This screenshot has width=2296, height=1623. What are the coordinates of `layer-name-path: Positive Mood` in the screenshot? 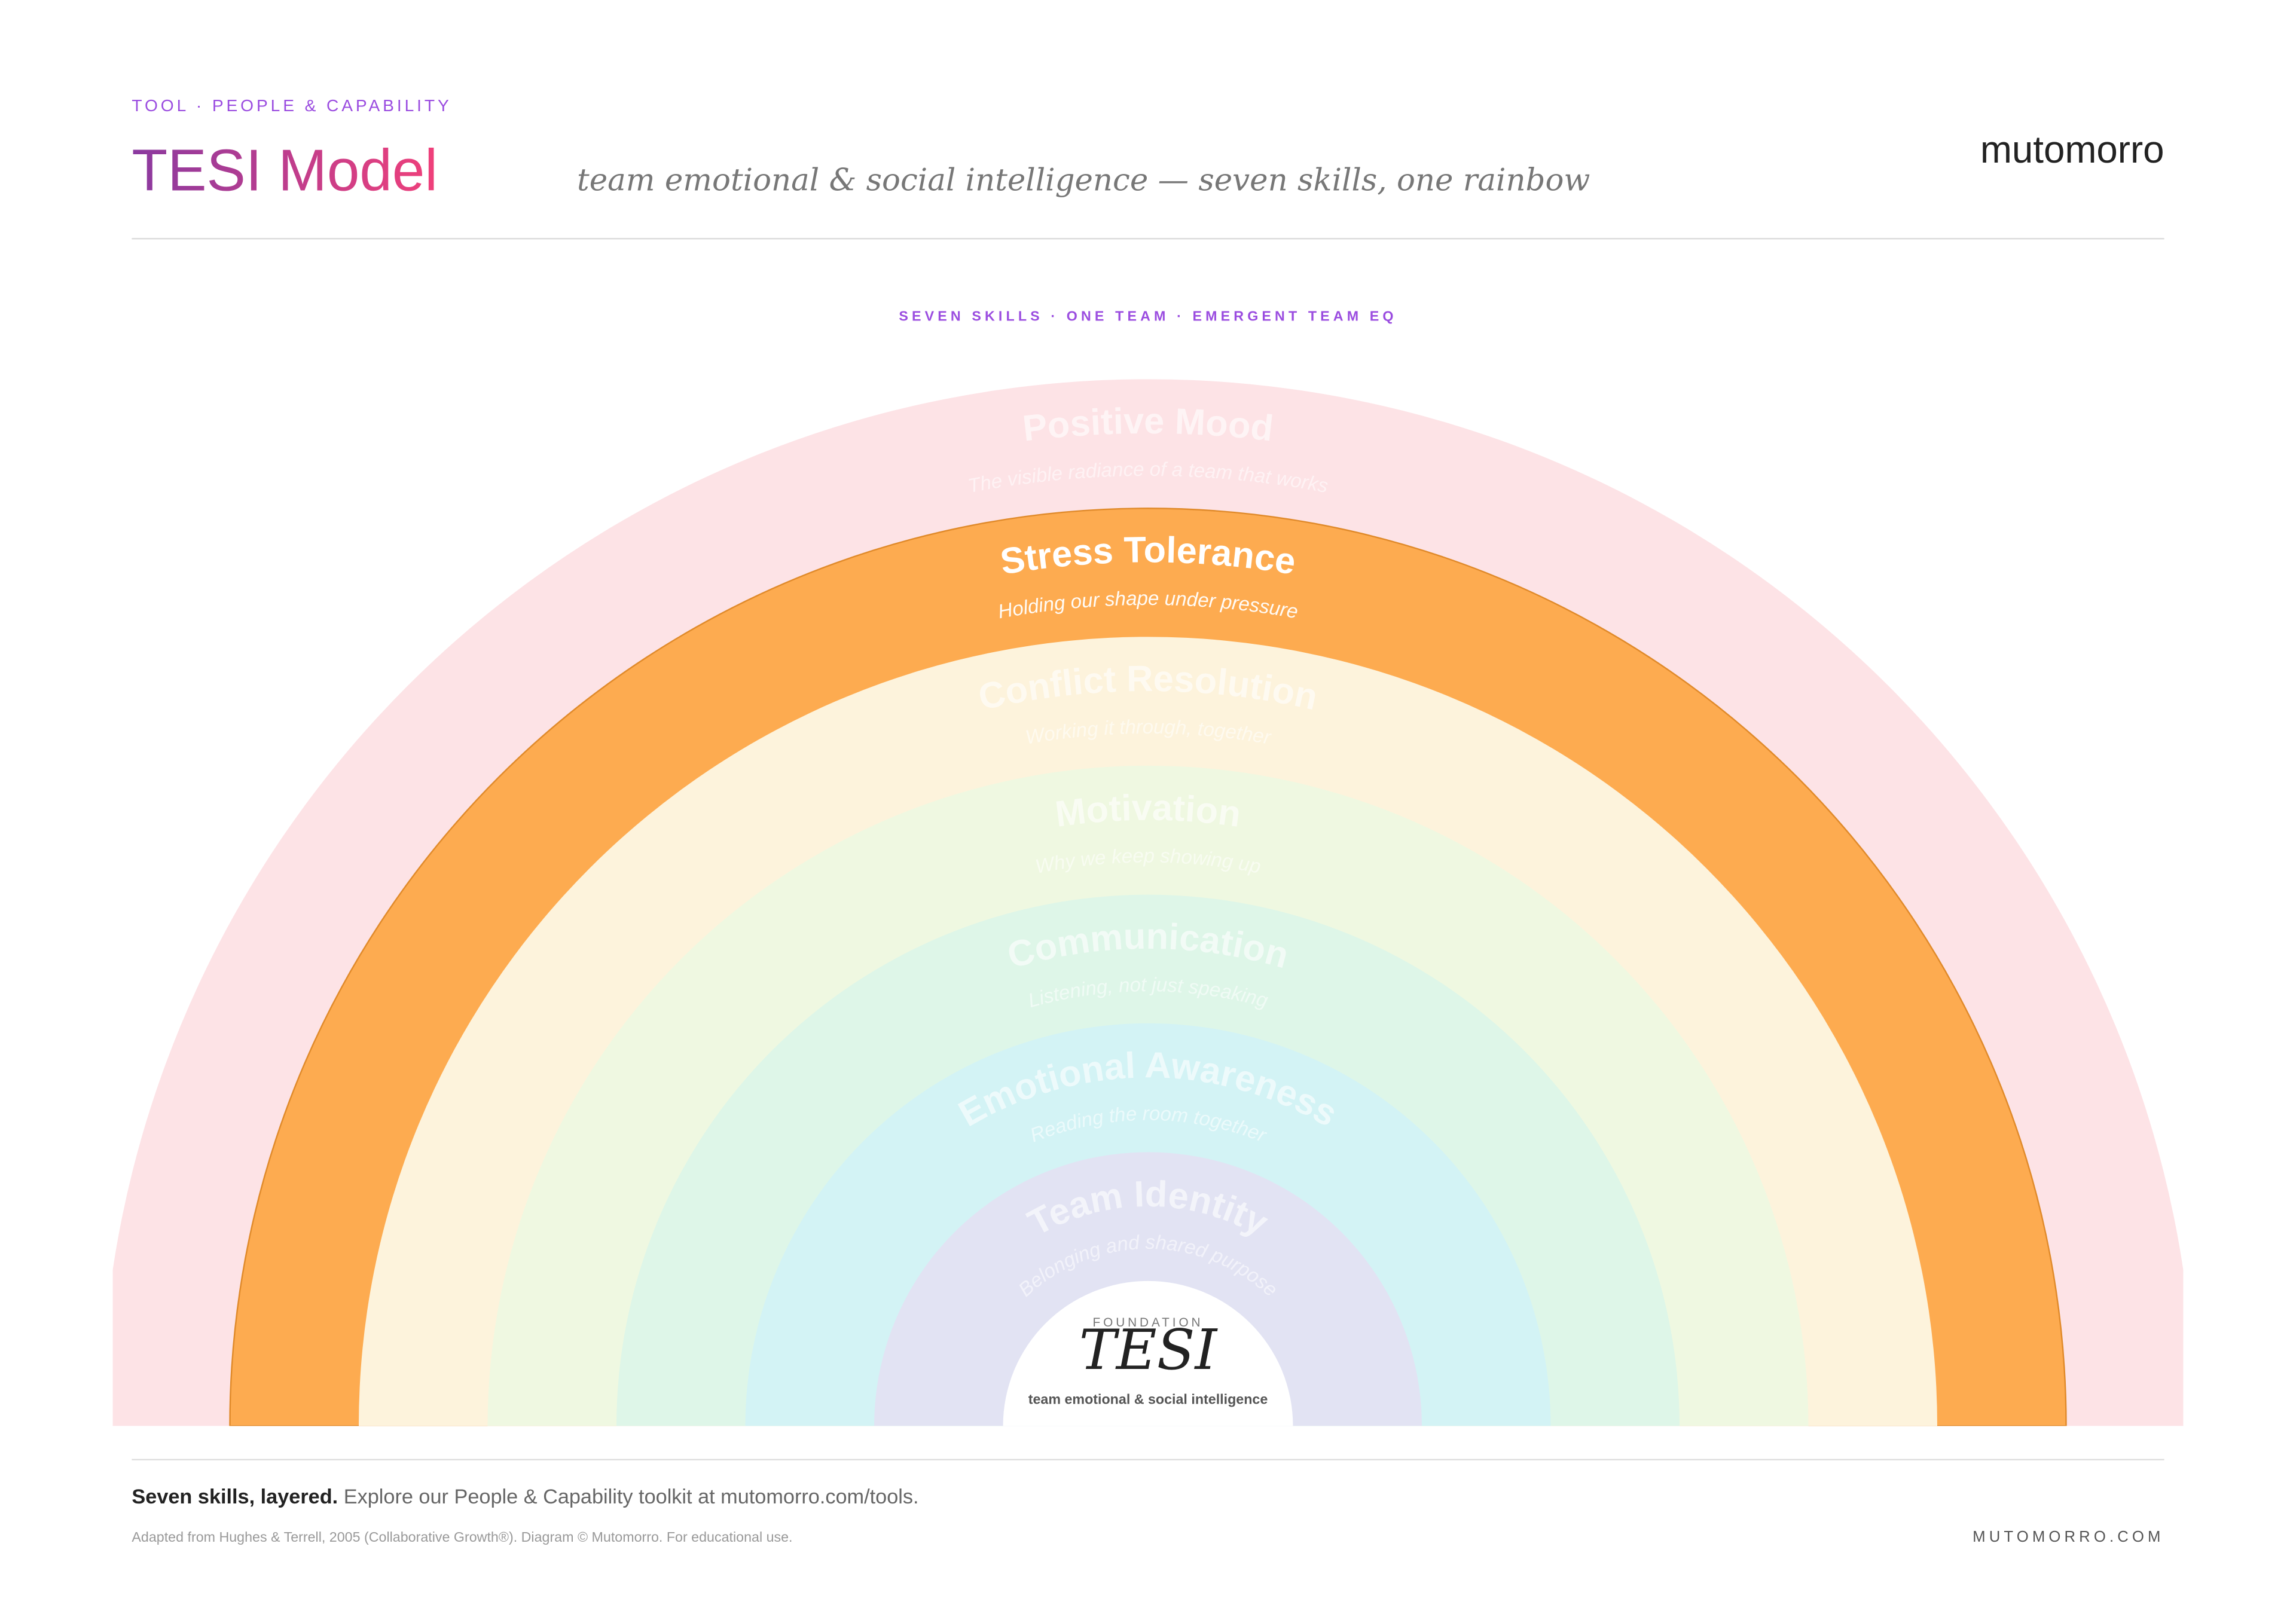 It's located at (1148, 425).